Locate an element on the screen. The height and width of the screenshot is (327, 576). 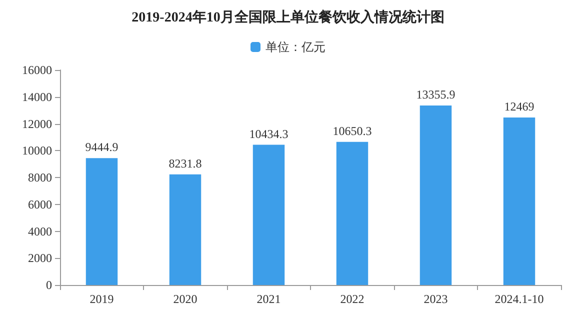
data-label: 10650.3 is located at coordinates (352, 131).